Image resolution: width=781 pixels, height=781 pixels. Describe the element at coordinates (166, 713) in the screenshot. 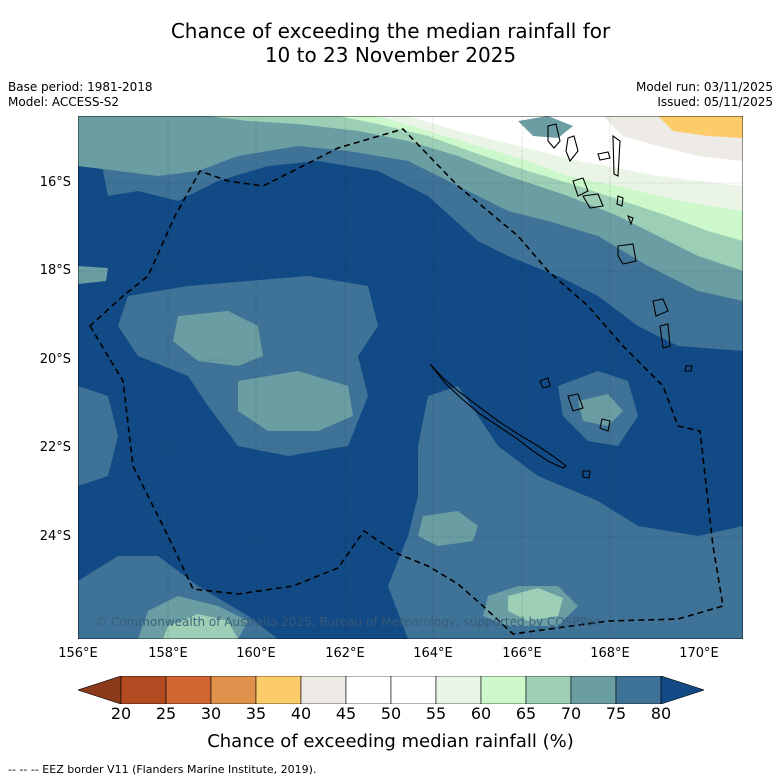

I see `colorbar-tick-label: 25` at that location.